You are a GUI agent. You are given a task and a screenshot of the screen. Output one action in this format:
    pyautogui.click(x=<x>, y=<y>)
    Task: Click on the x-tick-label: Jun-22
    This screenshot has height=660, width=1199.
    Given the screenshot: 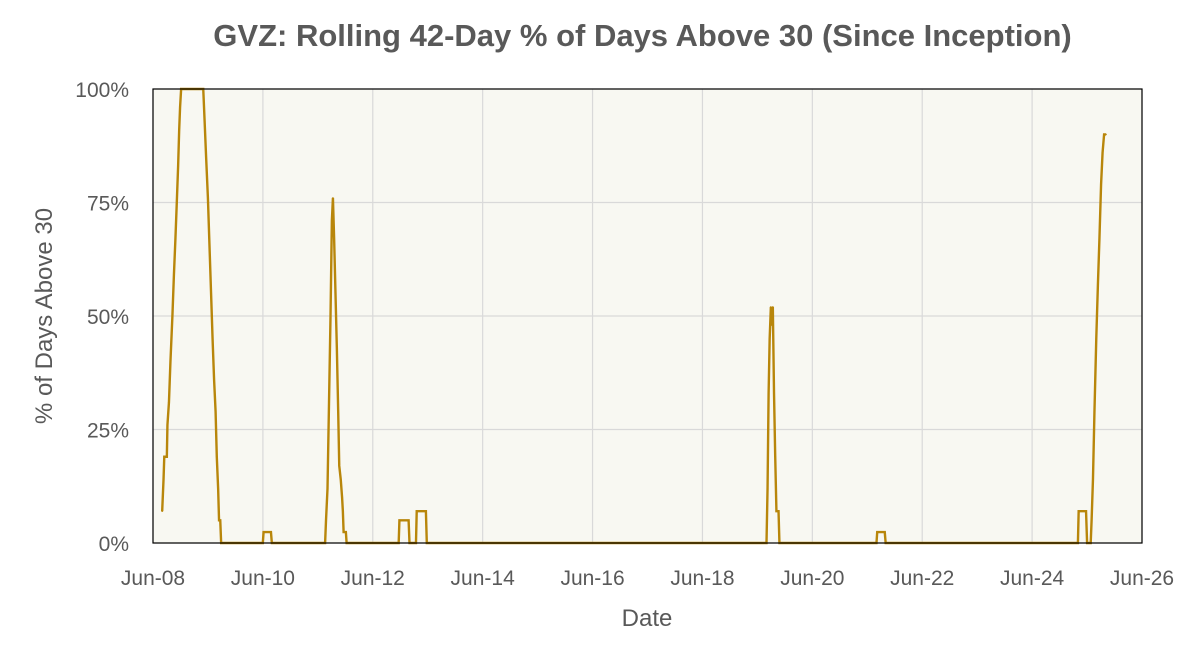 What is the action you would take?
    pyautogui.click(x=922, y=578)
    